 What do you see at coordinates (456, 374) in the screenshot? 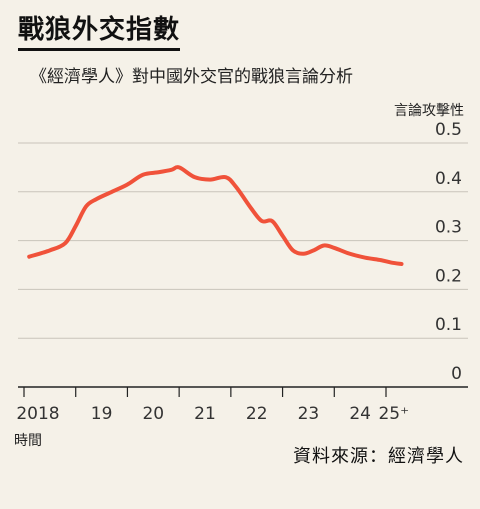
I see `y-tick-label: 0` at bounding box center [456, 374].